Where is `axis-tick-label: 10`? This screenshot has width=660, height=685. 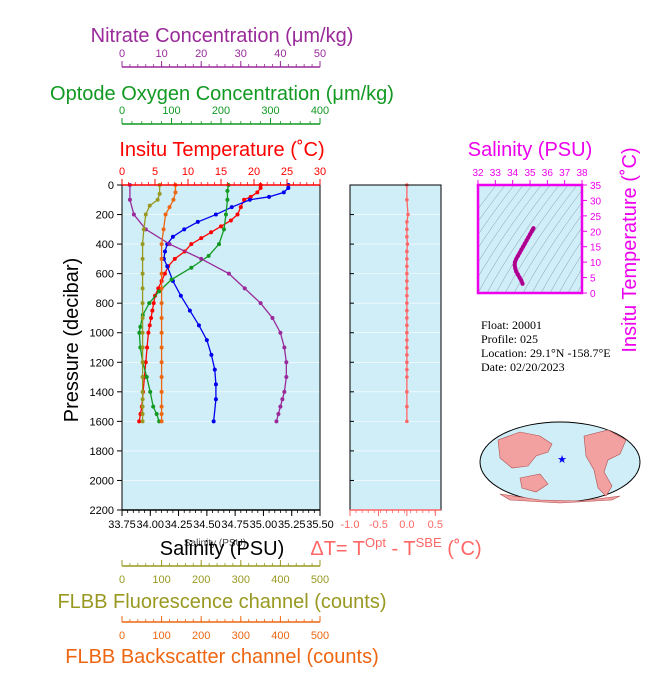
axis-tick-label: 10 is located at coordinates (161, 54).